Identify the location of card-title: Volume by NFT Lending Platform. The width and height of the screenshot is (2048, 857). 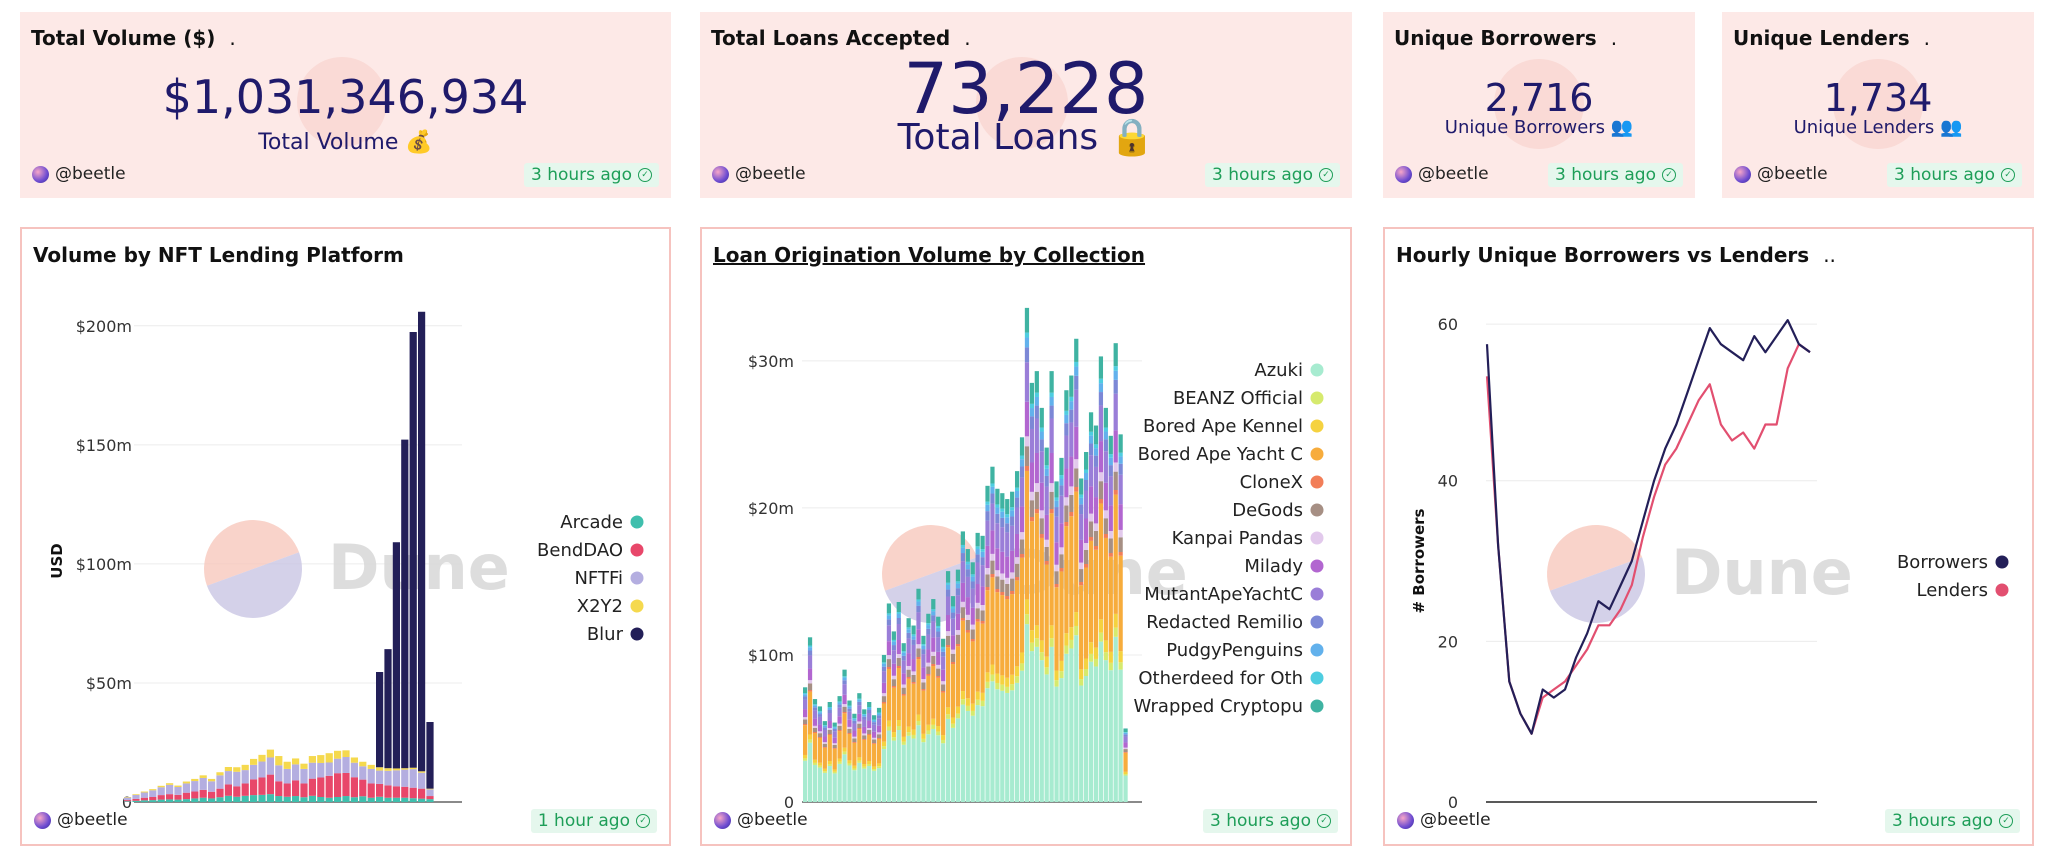
(218, 255).